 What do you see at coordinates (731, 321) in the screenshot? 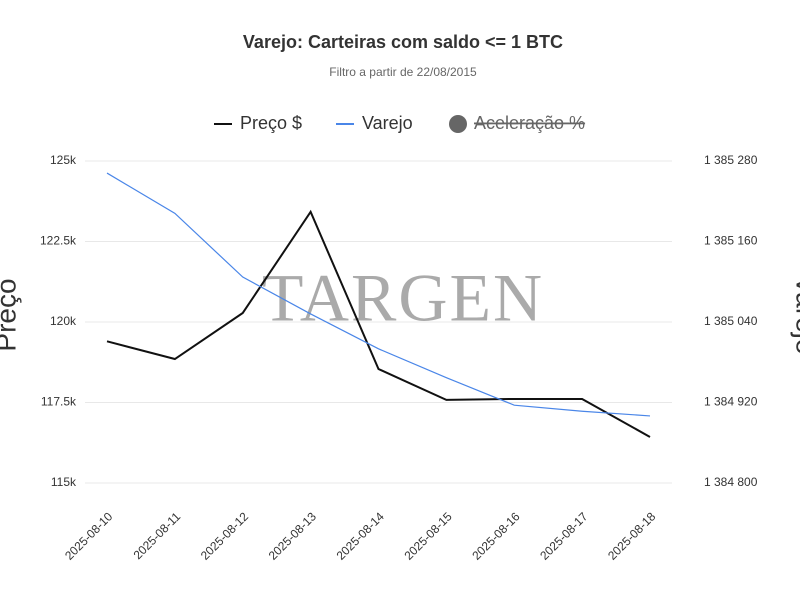
I see `y2-tick-label: 1 385 040` at bounding box center [731, 321].